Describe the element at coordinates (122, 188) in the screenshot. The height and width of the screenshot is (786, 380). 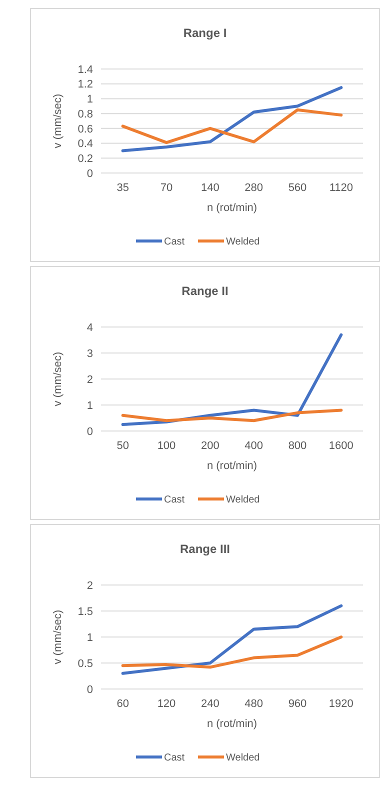
I see `x-tick-label: 35` at that location.